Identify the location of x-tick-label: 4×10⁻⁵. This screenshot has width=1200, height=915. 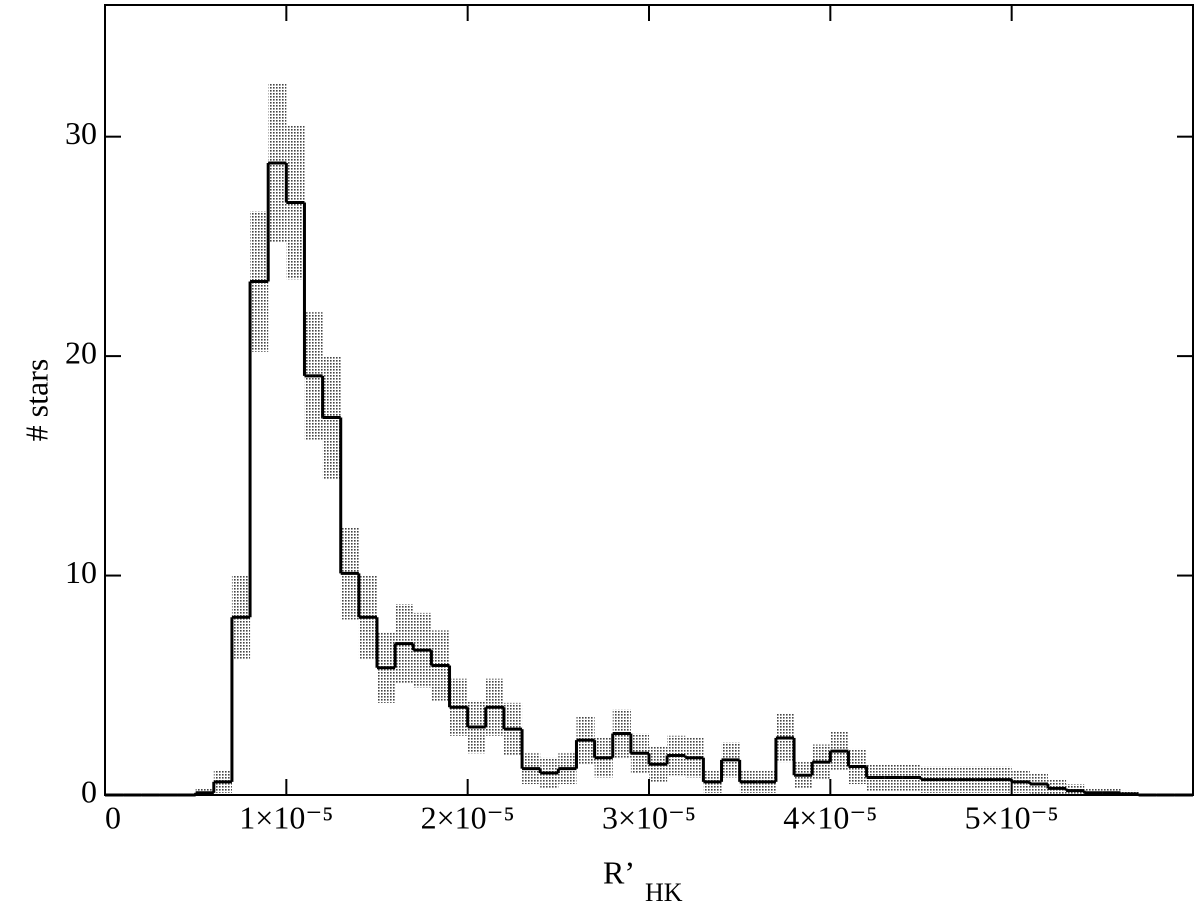
(830, 817).